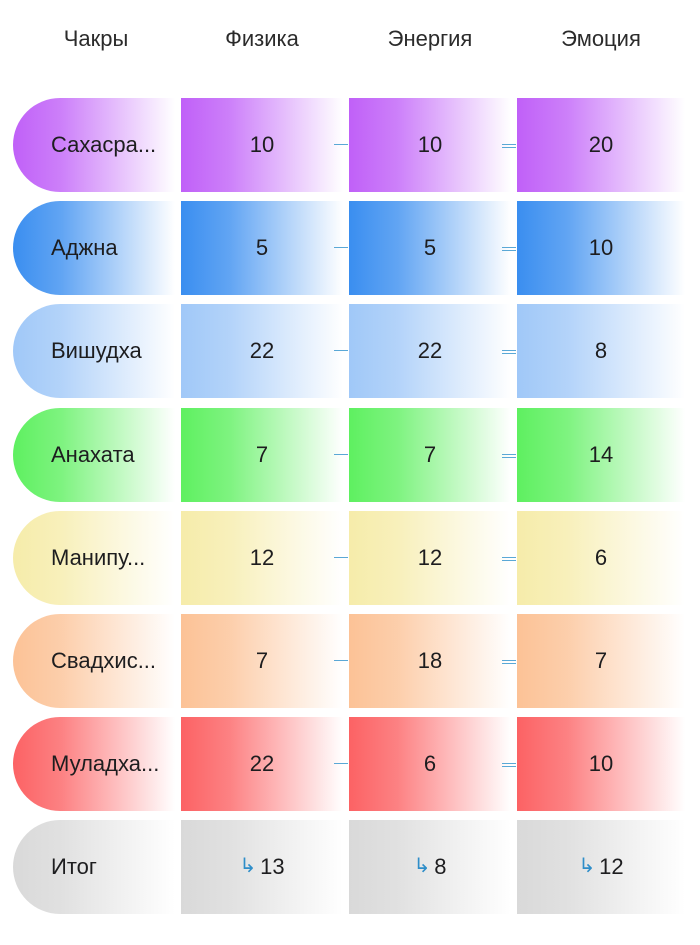 This screenshot has width=700, height=945. I want to click on energy-value: 10, so click(430, 144).